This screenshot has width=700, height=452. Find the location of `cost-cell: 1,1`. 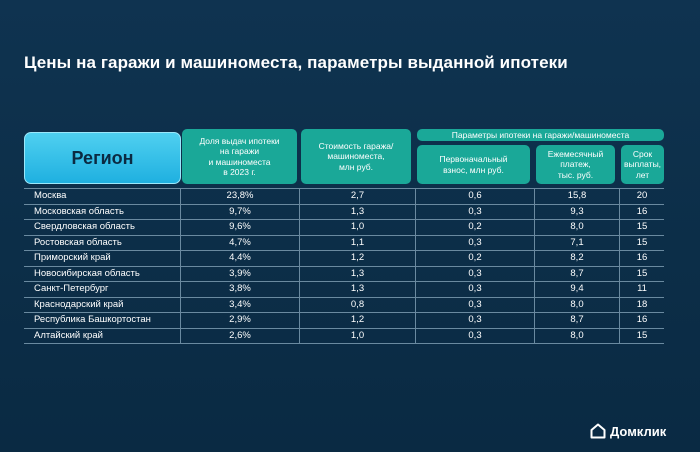

cost-cell: 1,1 is located at coordinates (358, 242).